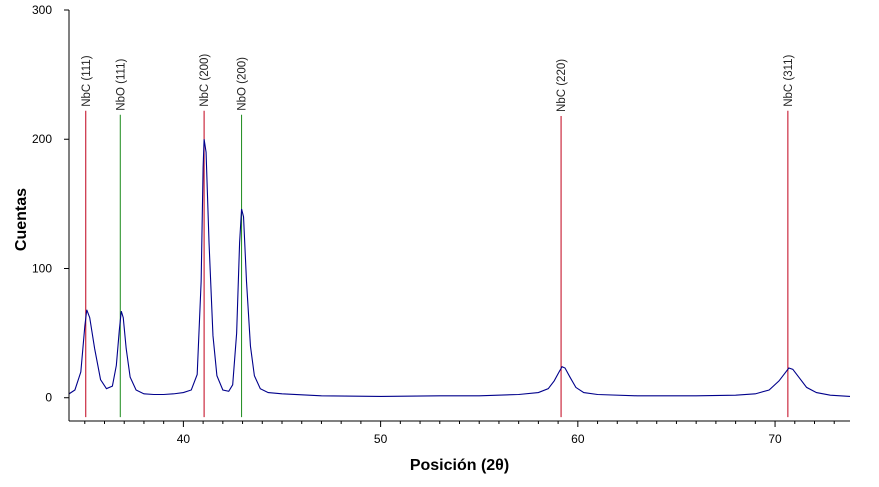 This screenshot has width=879, height=487. Describe the element at coordinates (184, 439) in the screenshot. I see `x-tick-label: 40` at that location.